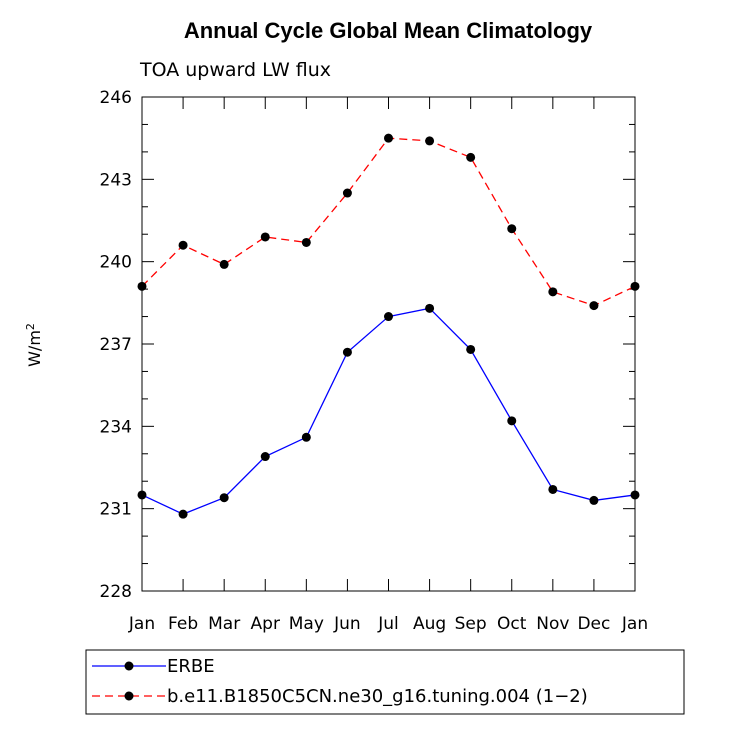  I want to click on y-axis-title: W/m2, so click(34, 345).